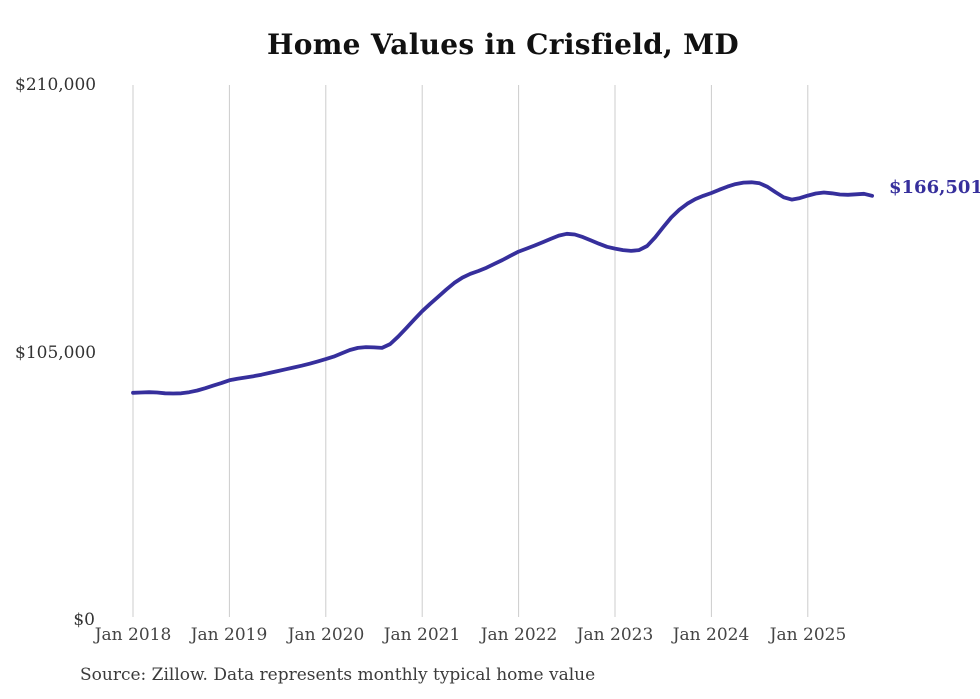 The width and height of the screenshot is (980, 699). I want to click on y-axis-label: $0, so click(84, 620).